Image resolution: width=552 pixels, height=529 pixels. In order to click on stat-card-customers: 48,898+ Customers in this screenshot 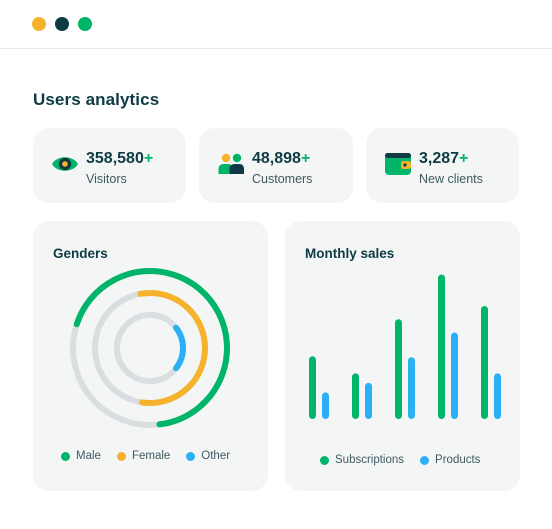, I will do `click(276, 165)`.